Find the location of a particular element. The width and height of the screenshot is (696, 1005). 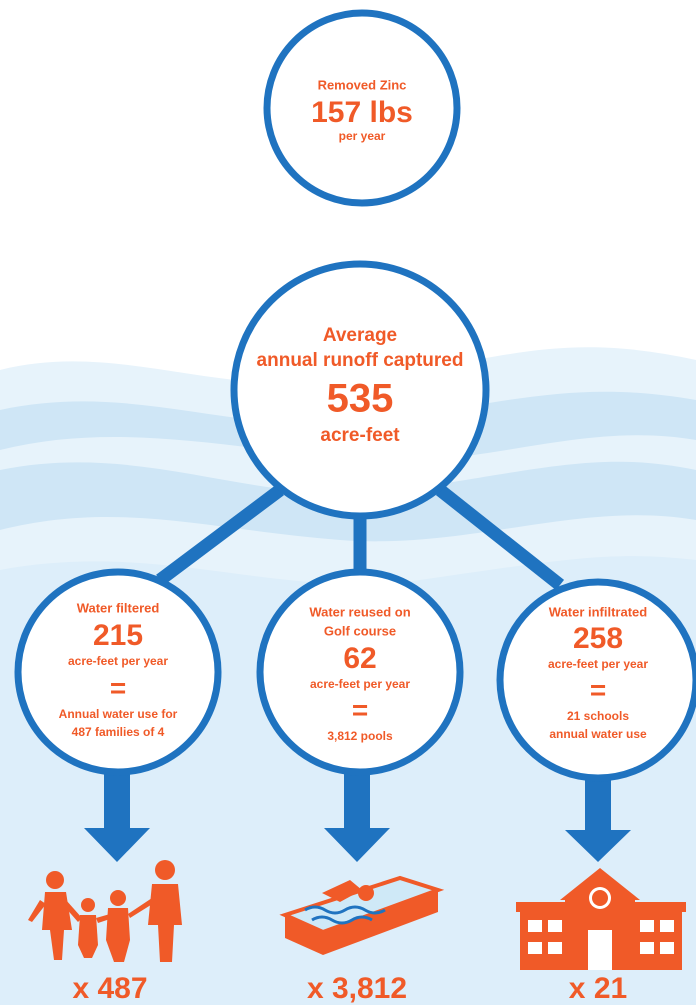

multiplier: x 3,812 is located at coordinates (357, 988).